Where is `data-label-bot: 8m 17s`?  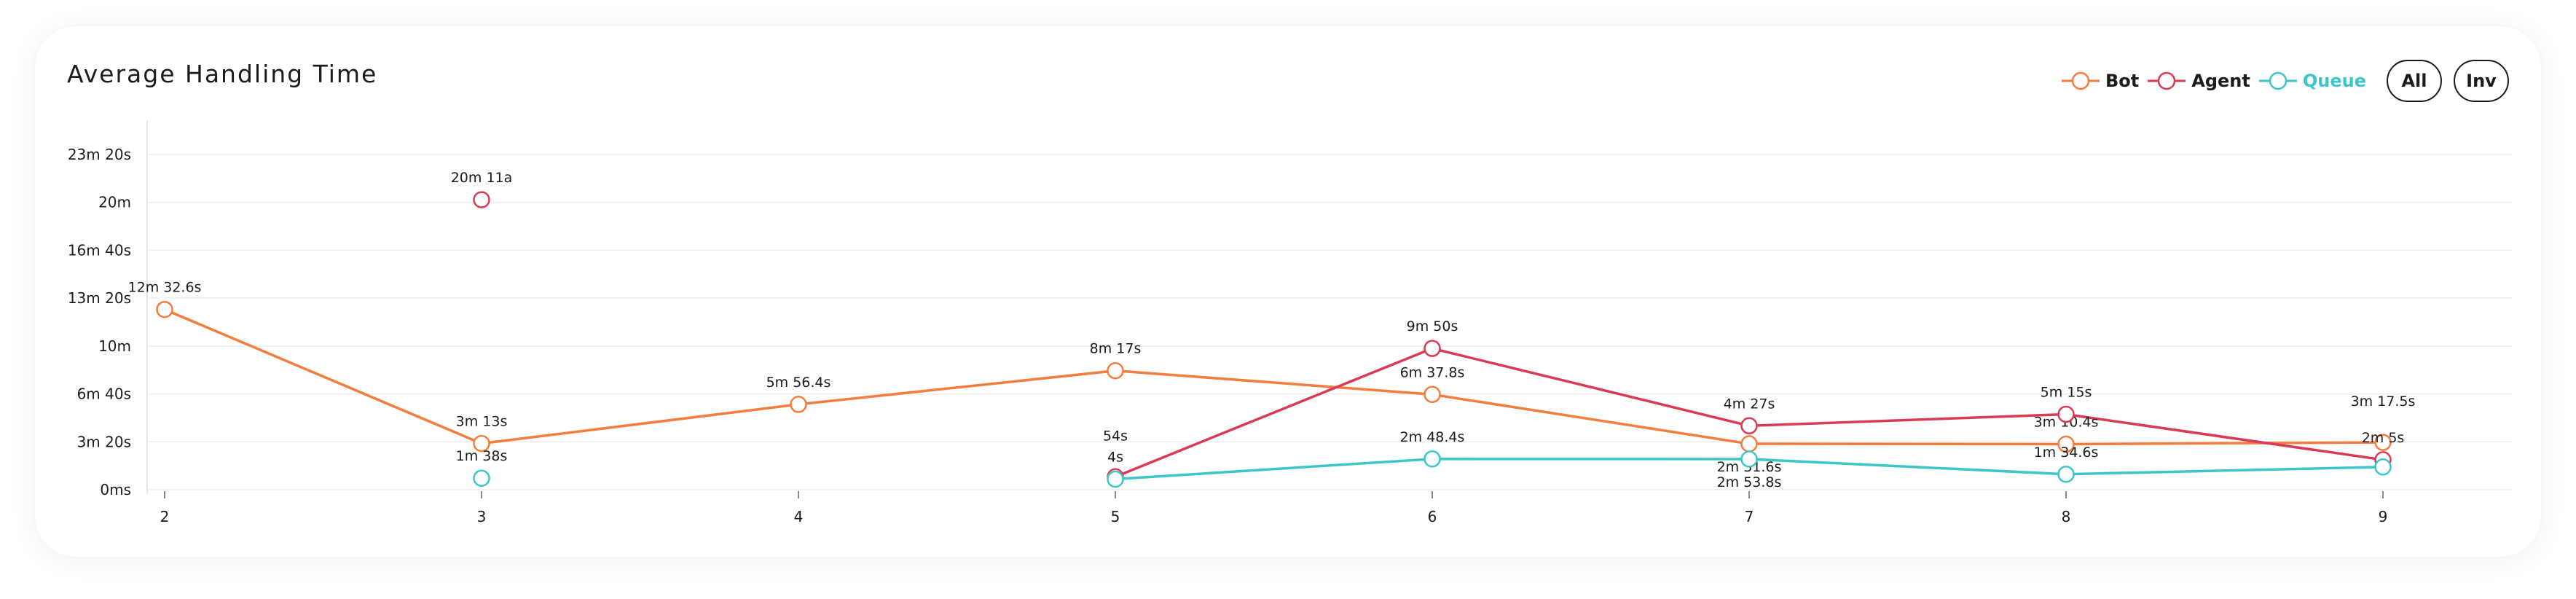
data-label-bot: 8m 17s is located at coordinates (1116, 349).